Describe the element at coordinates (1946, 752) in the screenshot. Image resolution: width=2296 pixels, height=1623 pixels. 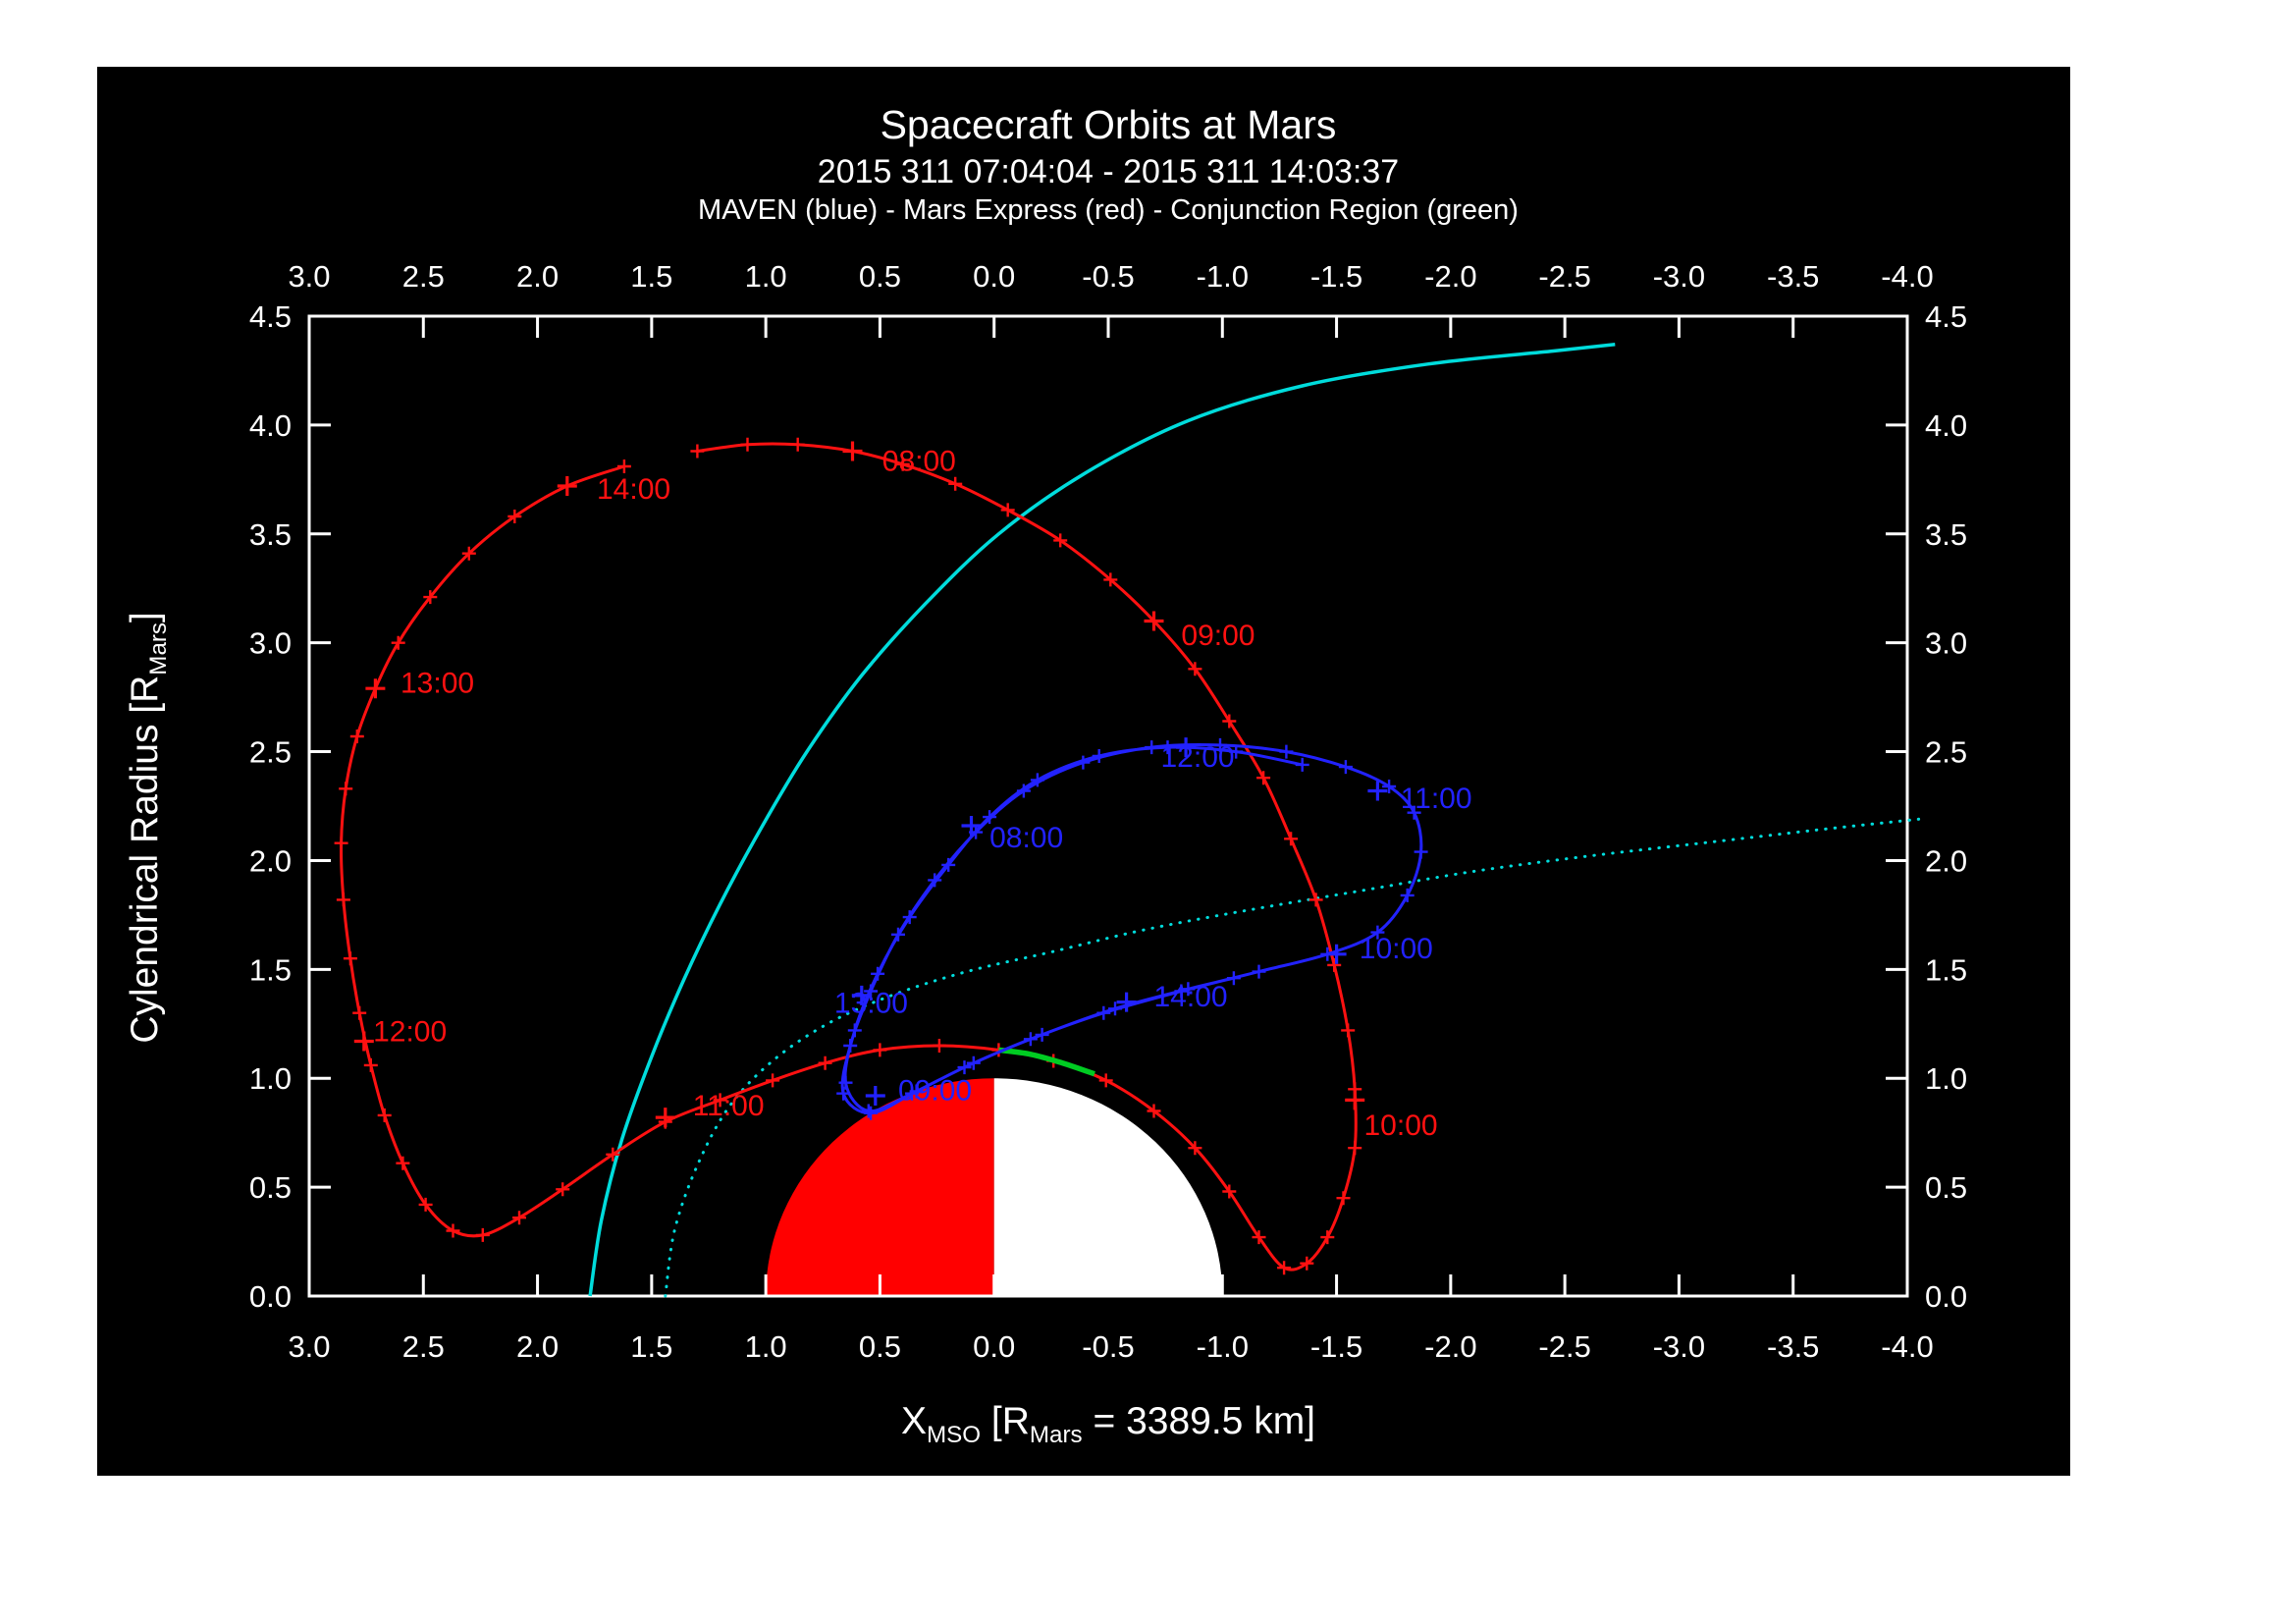
I see `y-tick-label-right: 2.5` at that location.